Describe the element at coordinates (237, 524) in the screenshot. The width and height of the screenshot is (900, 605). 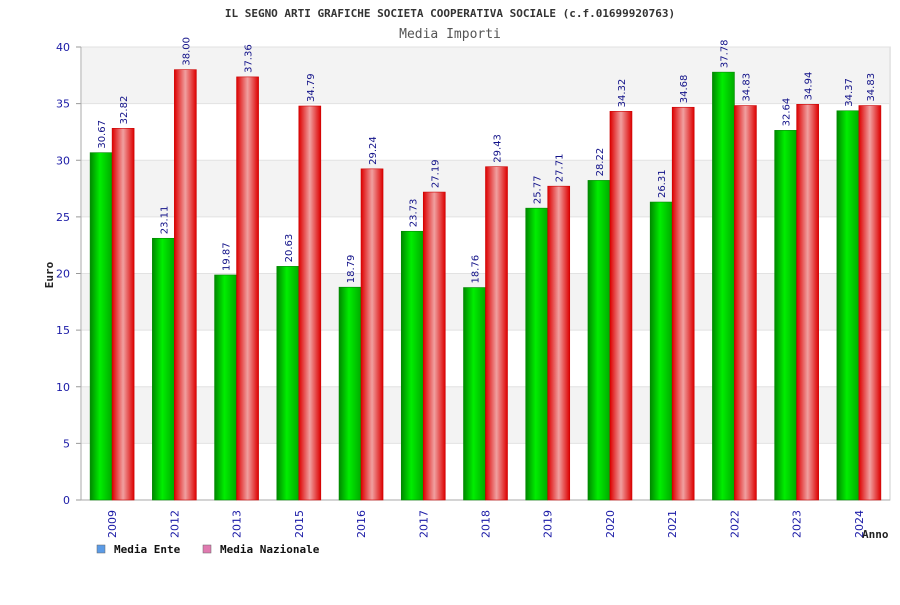
I see `x-tick-label: 2013` at that location.